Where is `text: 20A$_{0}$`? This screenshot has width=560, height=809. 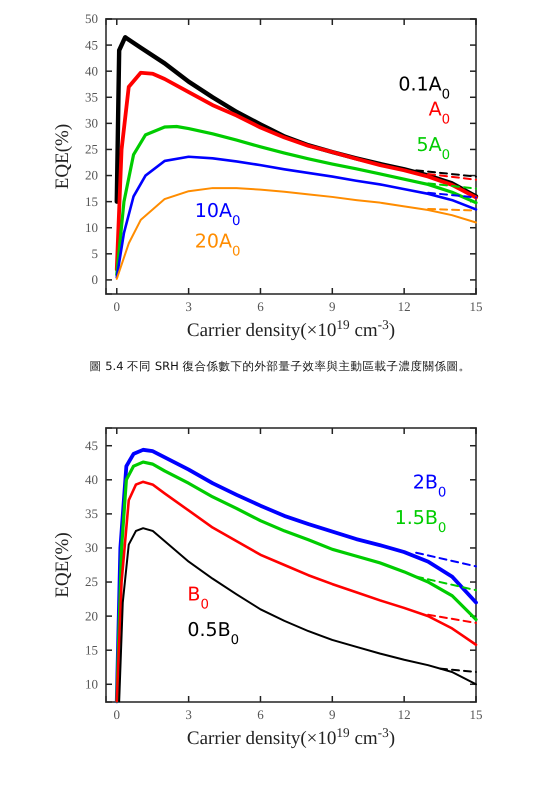 text: 20A$_{0}$ is located at coordinates (217, 244).